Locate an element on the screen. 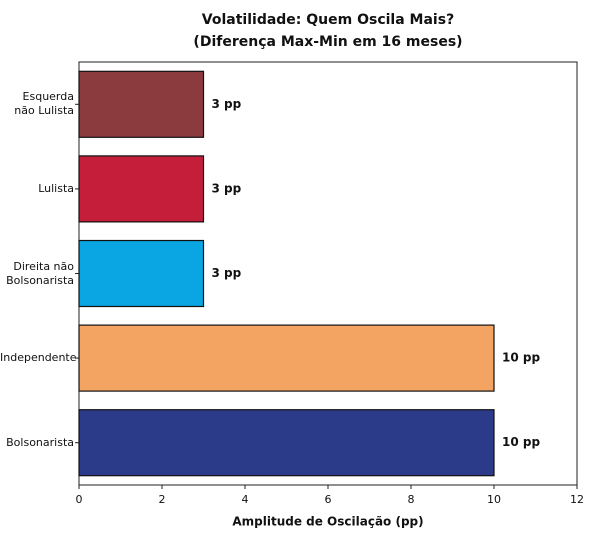  chart-subtitle: (Diferença Max-Min em 16 meses) is located at coordinates (327, 42).